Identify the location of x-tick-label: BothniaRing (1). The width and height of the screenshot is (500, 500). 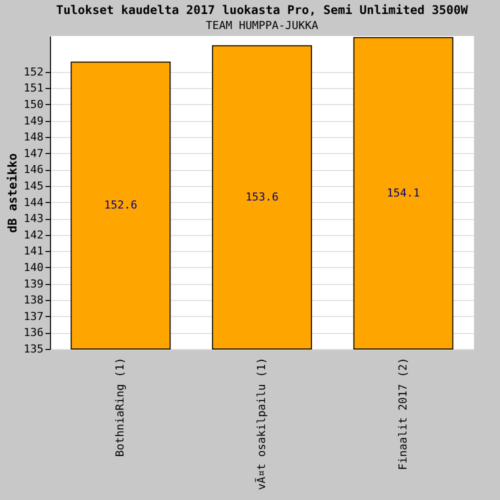
(120, 407).